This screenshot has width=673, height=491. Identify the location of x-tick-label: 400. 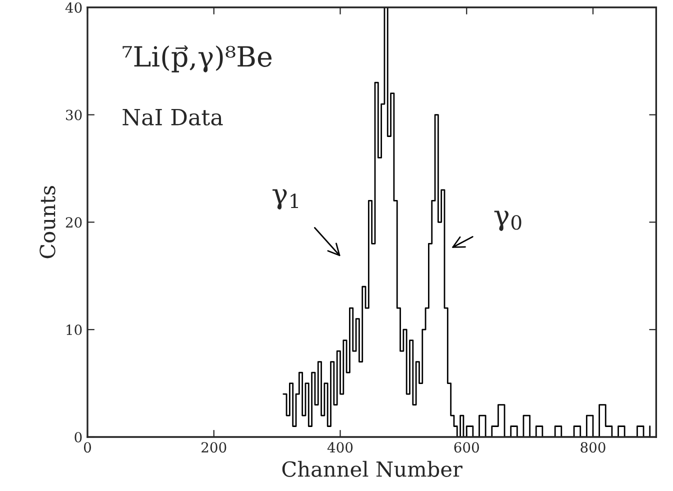
(340, 447).